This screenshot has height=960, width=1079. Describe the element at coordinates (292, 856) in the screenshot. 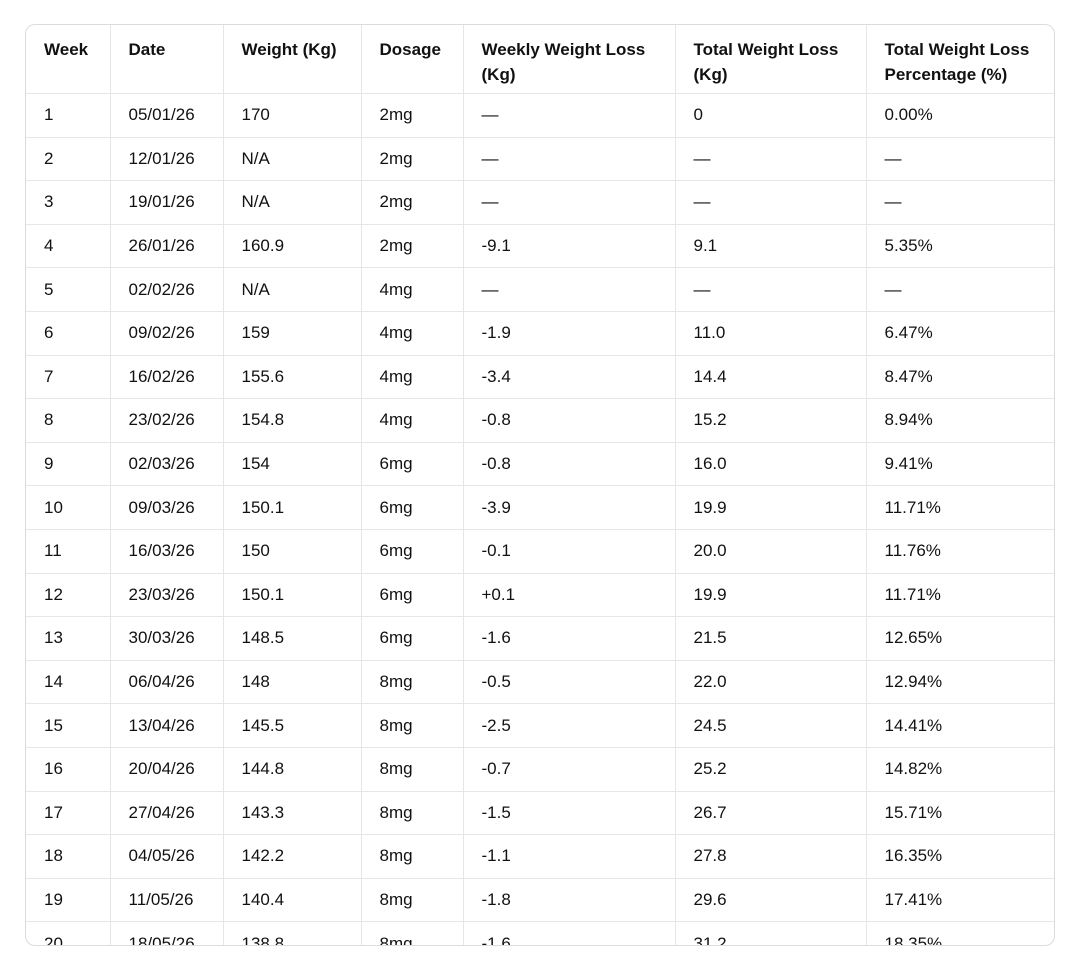

I see `table-cell: 142.2` at that location.